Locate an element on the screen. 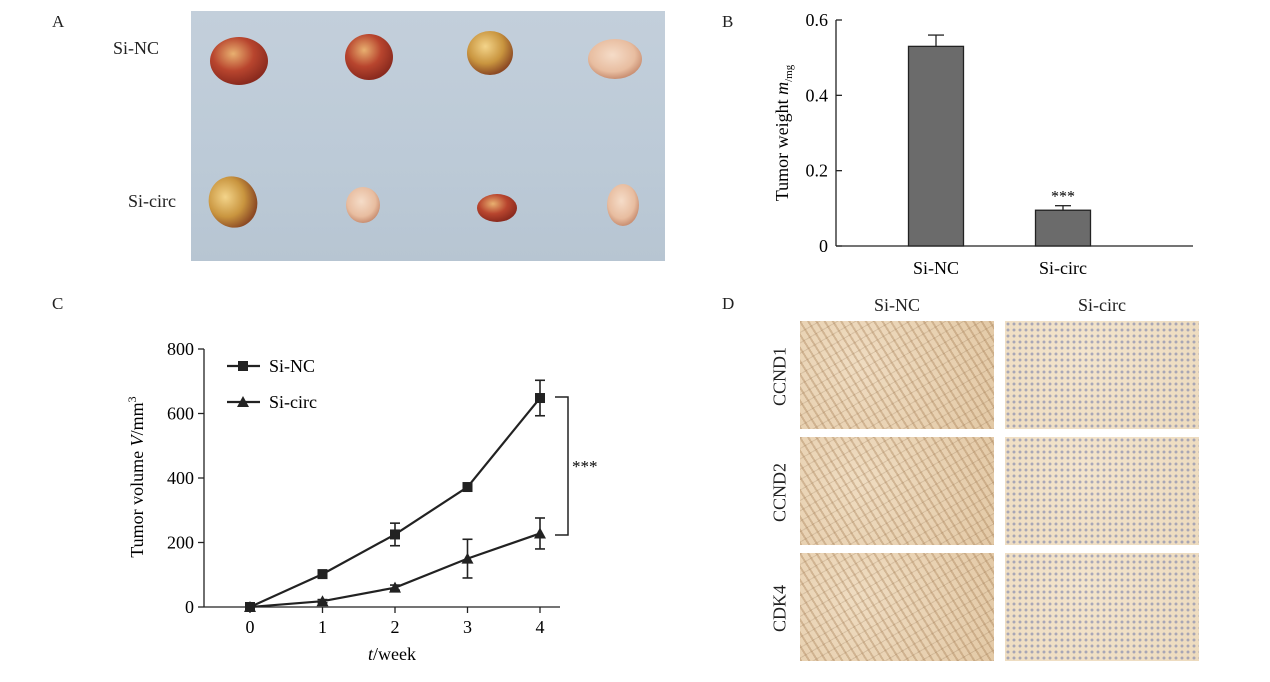 The image size is (1270, 682). x-tick-label: Si-NC is located at coordinates (936, 268).